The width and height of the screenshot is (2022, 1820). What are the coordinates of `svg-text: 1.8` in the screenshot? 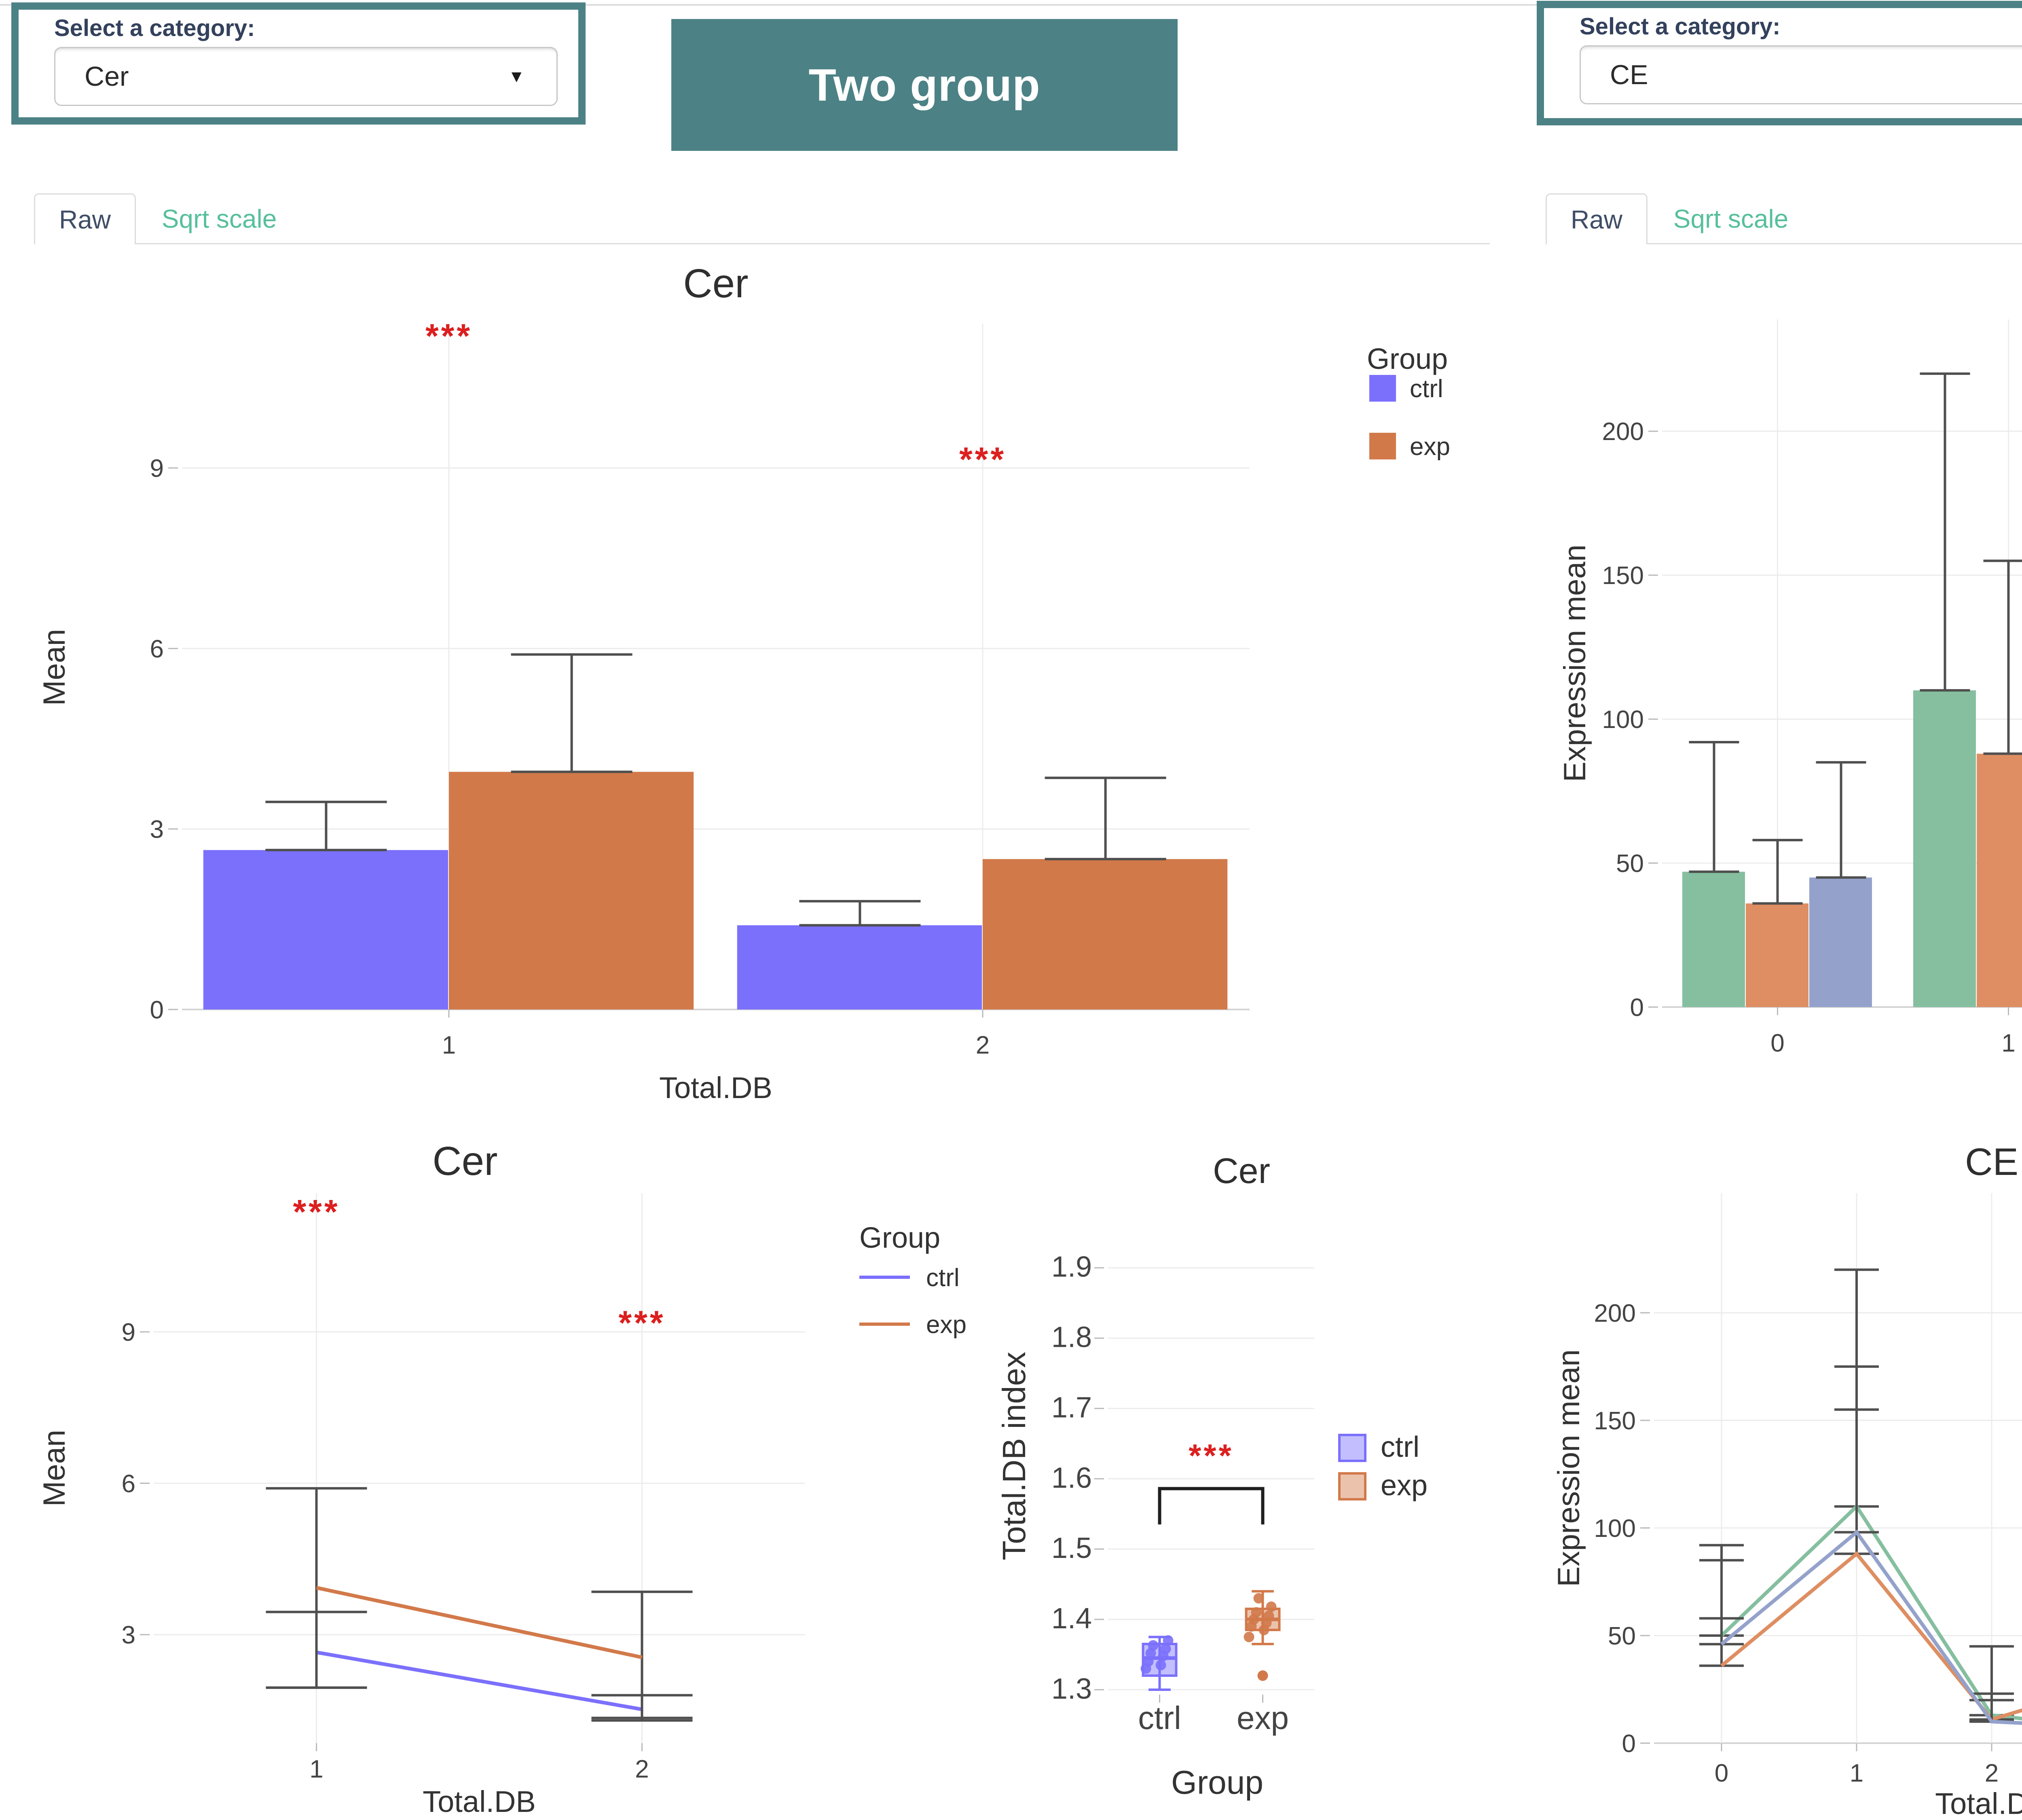 It's located at (1071, 1337).